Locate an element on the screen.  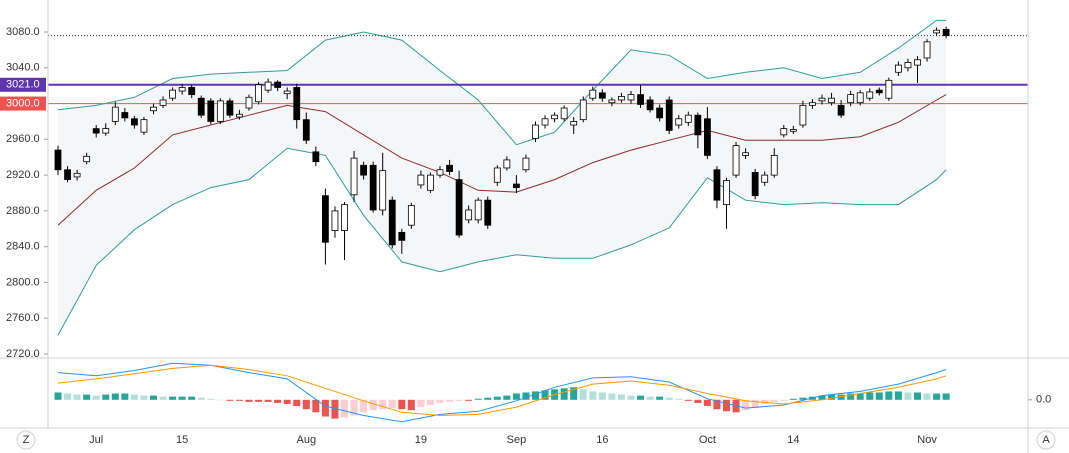
toolbar-label: A is located at coordinates (1046, 440).